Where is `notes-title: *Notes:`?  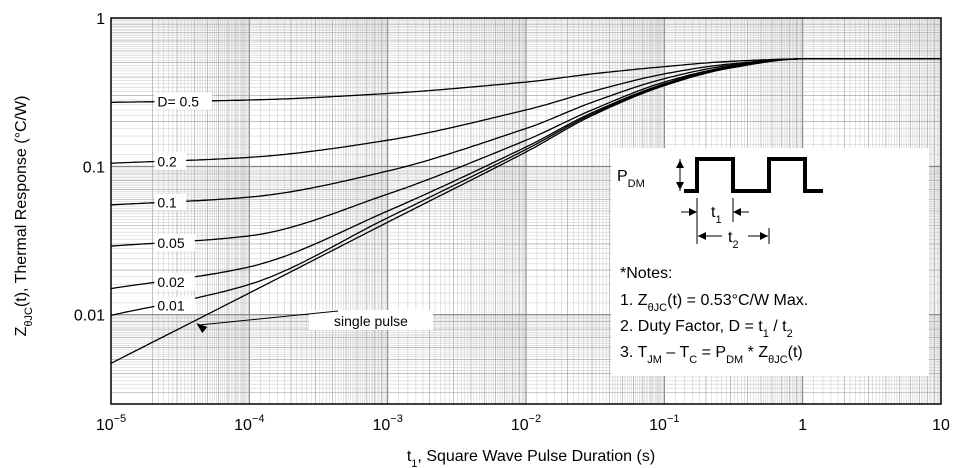
notes-title: *Notes: is located at coordinates (646, 273).